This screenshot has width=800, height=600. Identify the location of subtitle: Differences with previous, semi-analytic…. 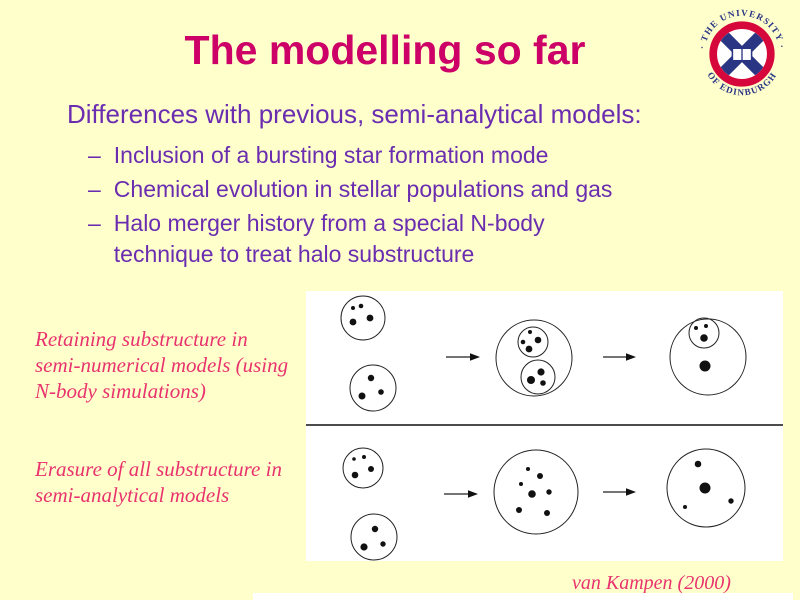
(354, 114).